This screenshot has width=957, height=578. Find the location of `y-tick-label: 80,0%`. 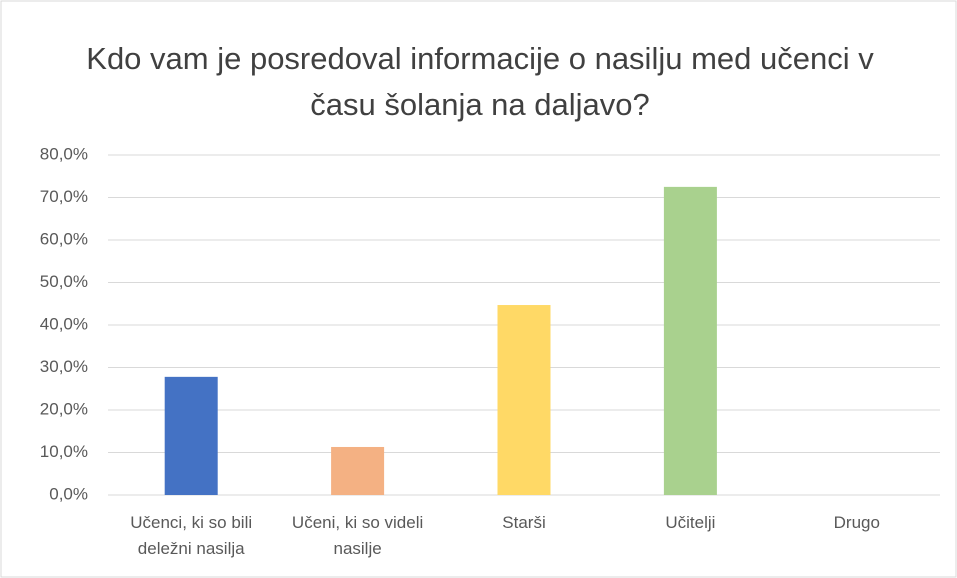

y-tick-label: 80,0% is located at coordinates (64, 153).